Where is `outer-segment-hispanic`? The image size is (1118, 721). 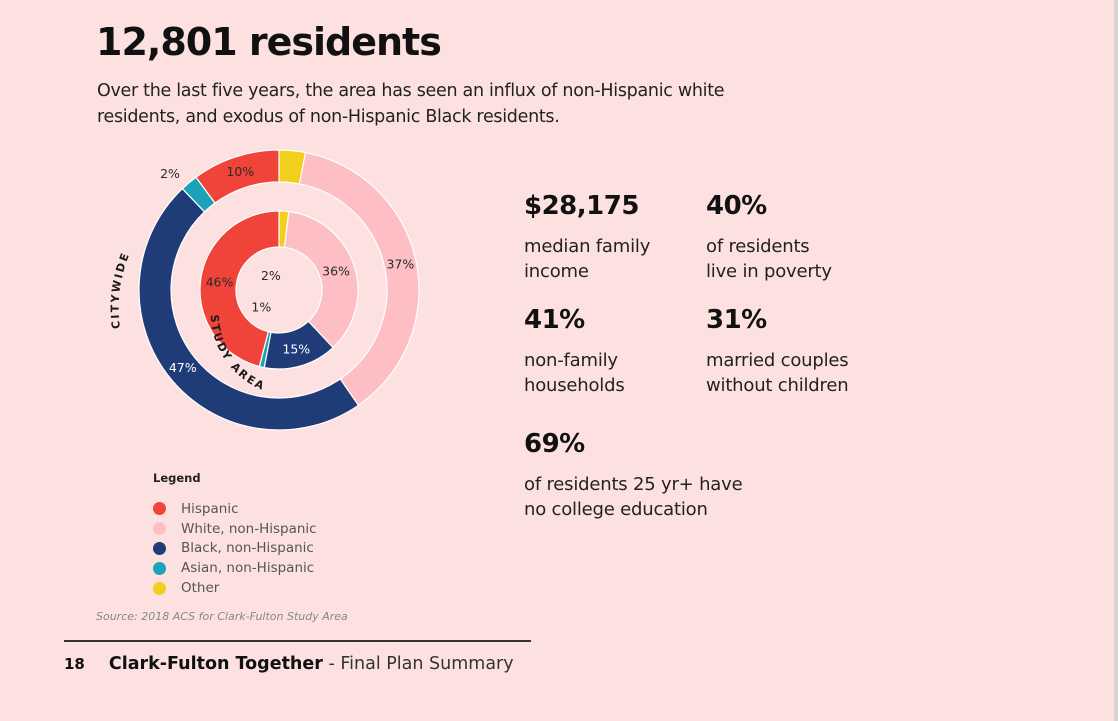 outer-segment-hispanic is located at coordinates (237, 176).